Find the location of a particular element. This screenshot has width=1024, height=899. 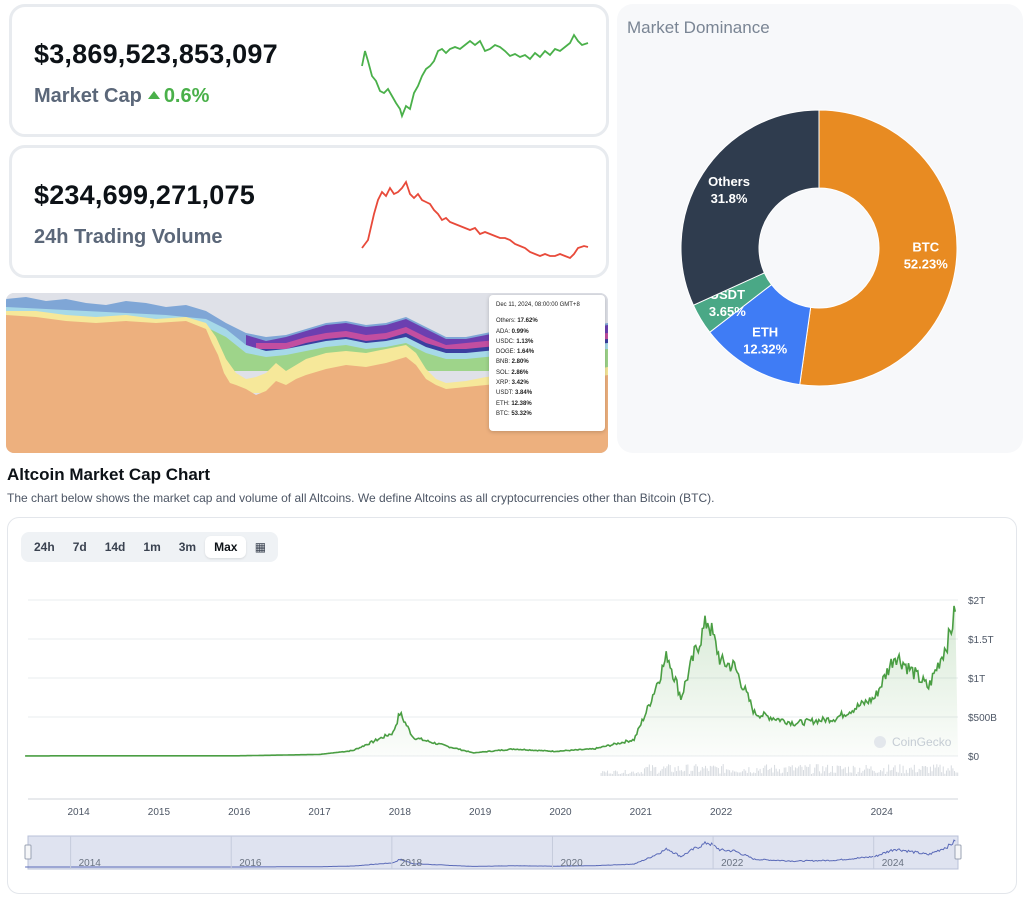

tab-max: Max is located at coordinates (226, 547).